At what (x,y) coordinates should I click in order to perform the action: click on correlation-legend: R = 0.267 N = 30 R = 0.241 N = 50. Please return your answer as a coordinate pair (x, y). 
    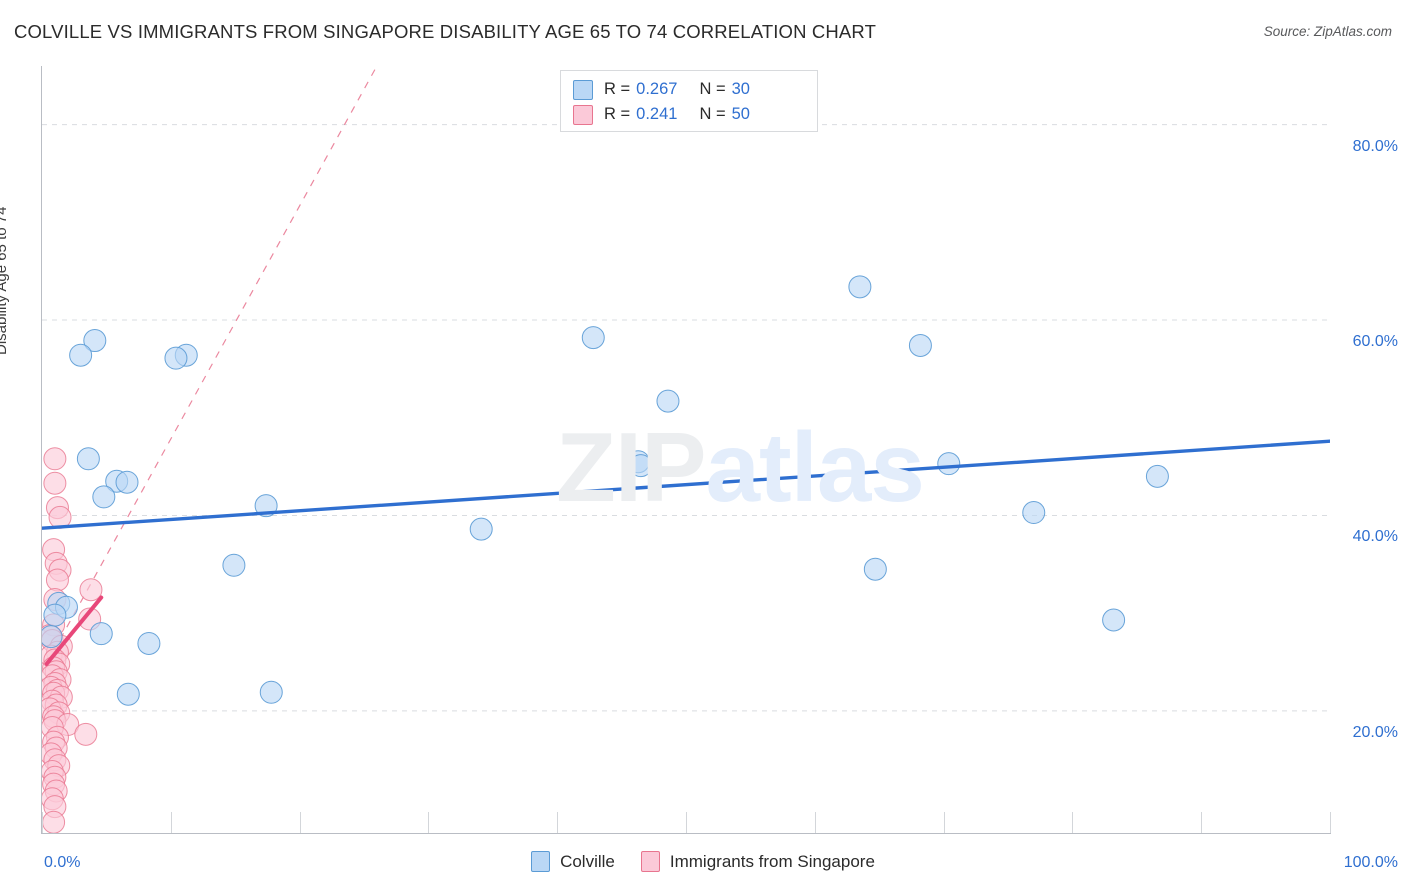
    Looking at the image, I should click on (689, 101).